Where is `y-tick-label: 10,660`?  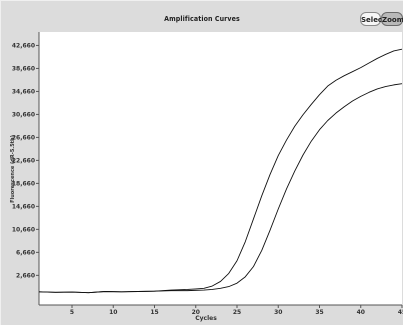 y-tick-label: 10,660 is located at coordinates (23, 229).